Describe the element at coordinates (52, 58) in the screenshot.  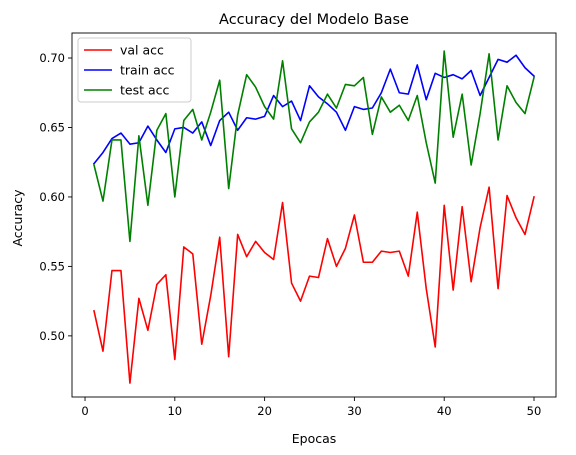
I see `y-tick-label: 0.70` at that location.